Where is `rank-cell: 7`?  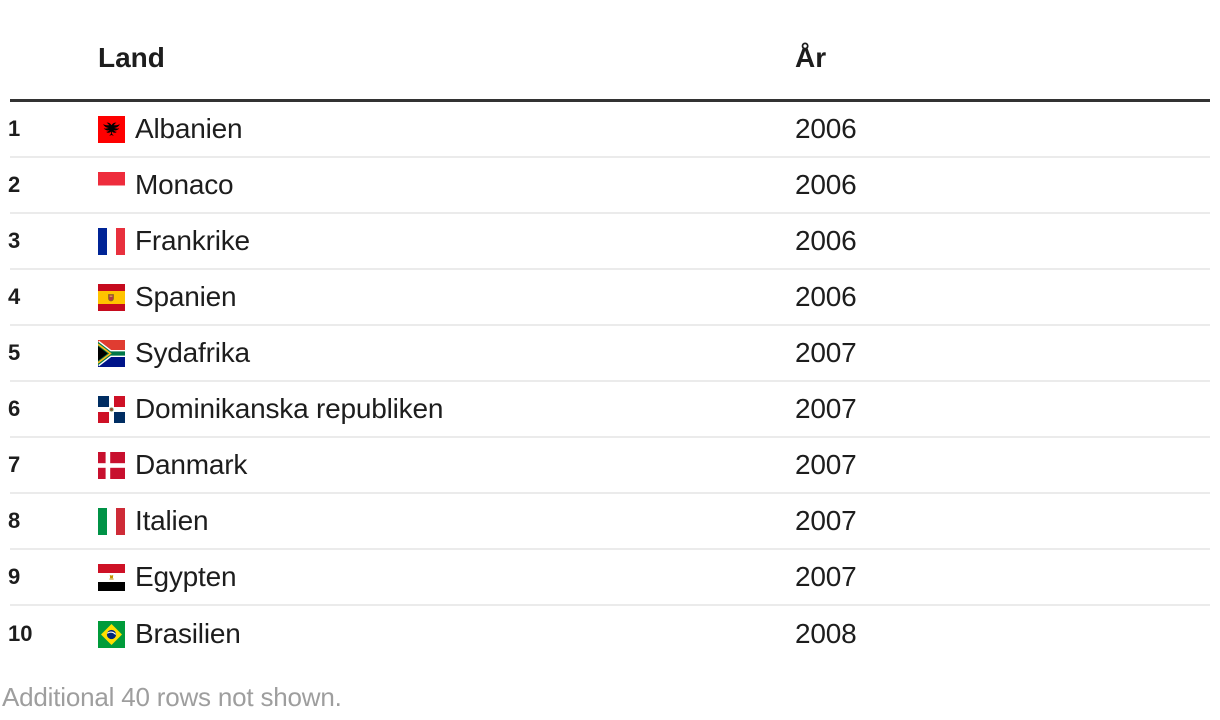 rank-cell: 7 is located at coordinates (14, 464).